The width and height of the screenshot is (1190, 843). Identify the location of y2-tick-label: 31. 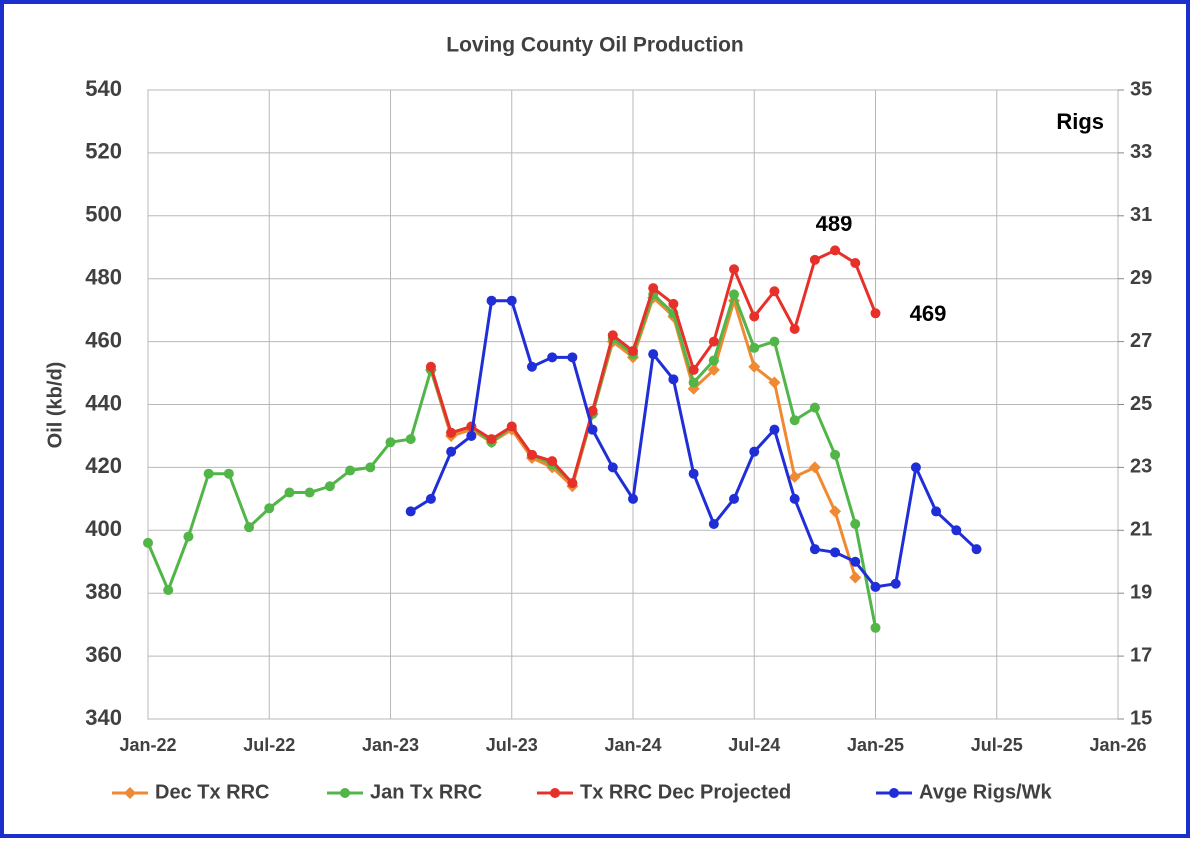
(1141, 215).